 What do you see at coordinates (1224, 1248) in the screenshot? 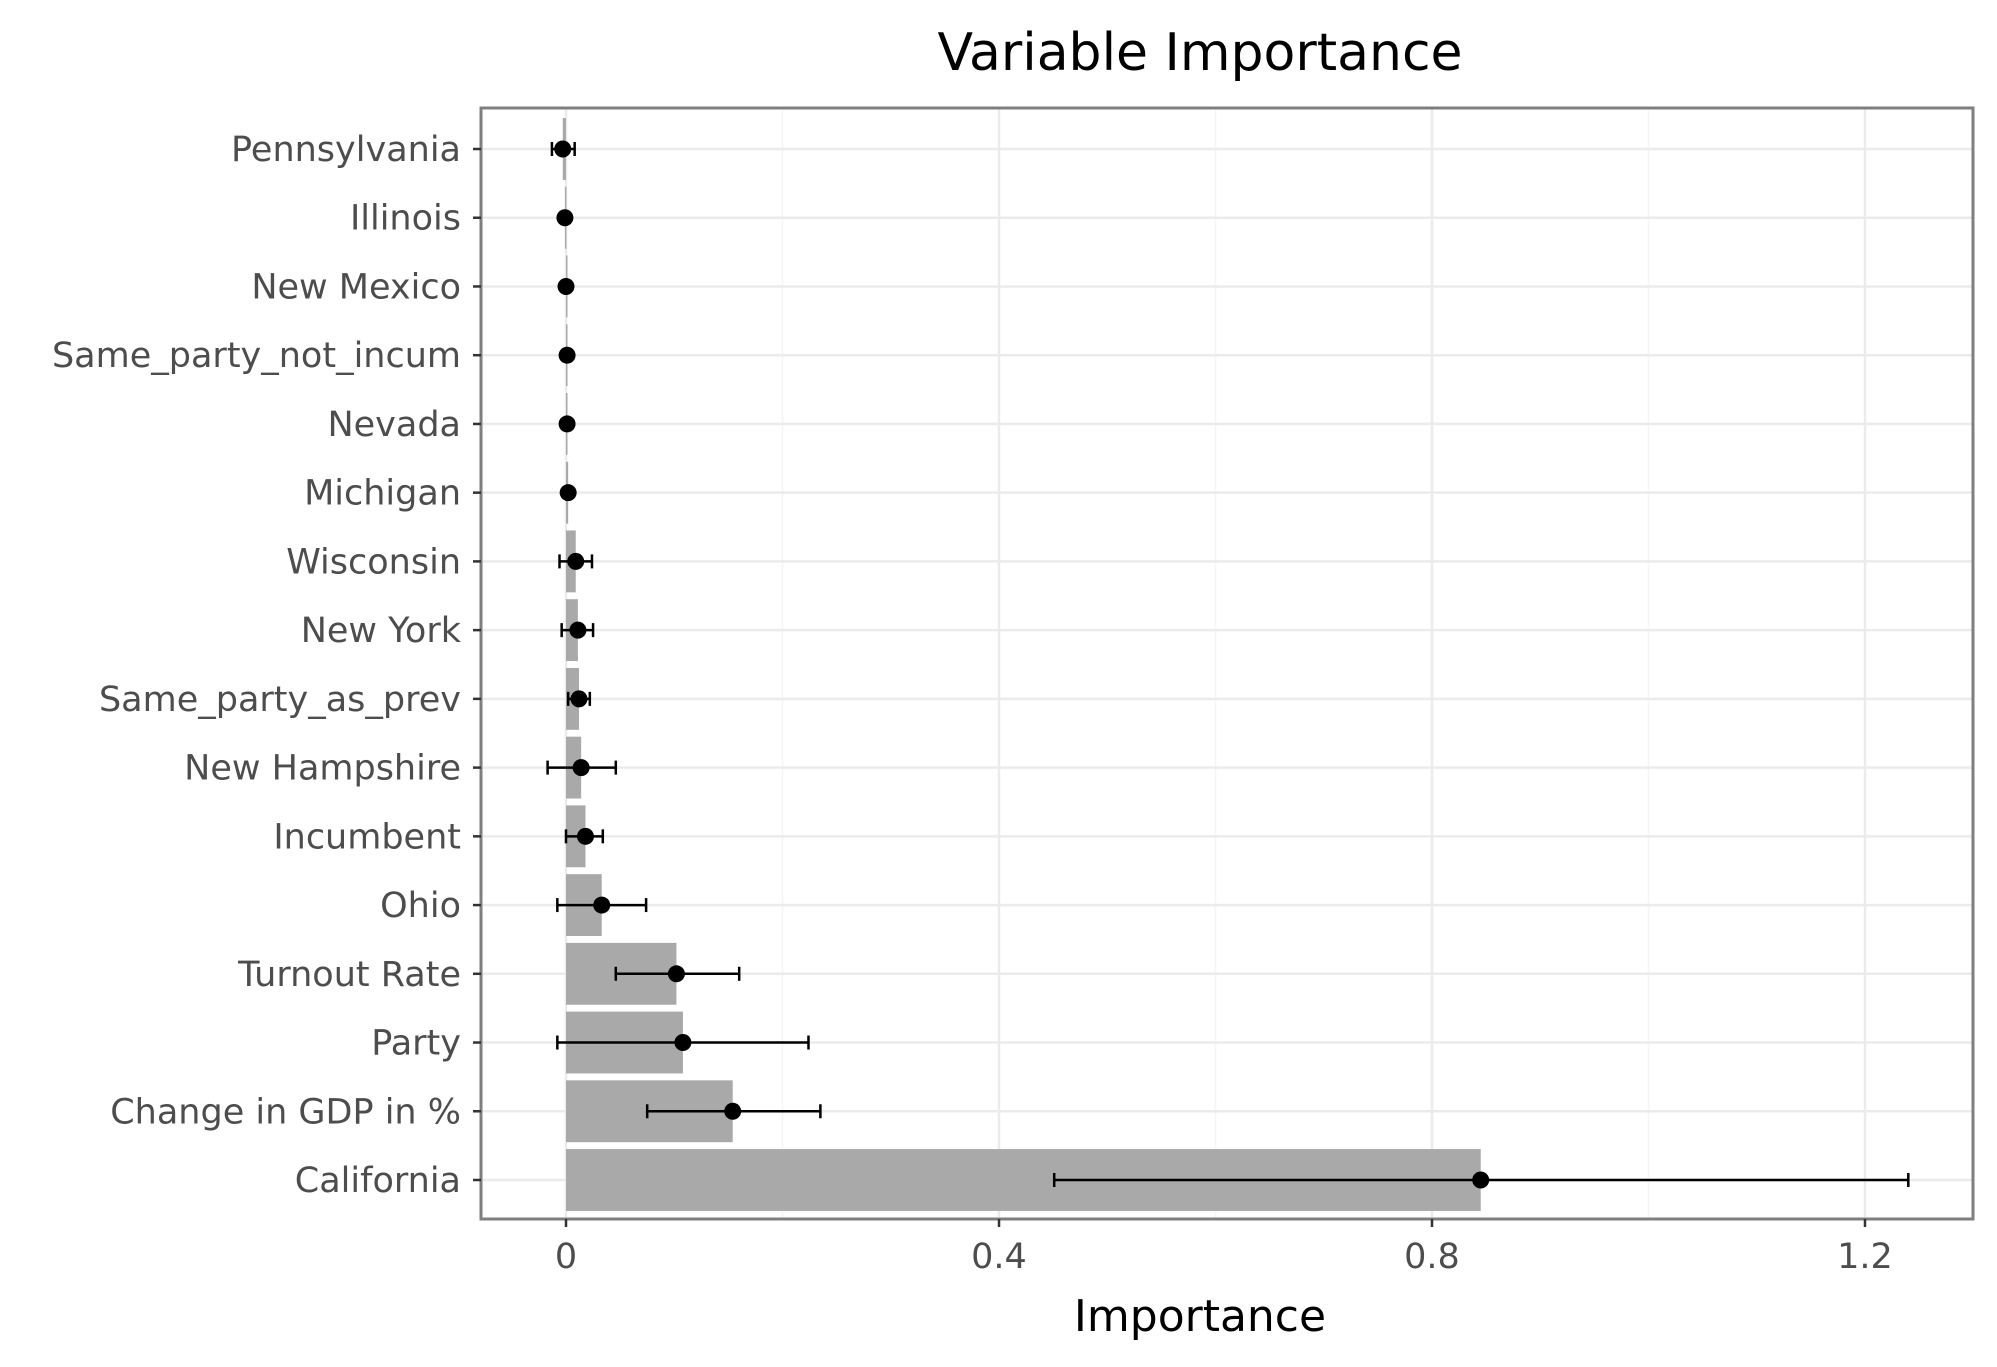
I see `x-axis: 0 0.4 0.8 1.2` at bounding box center [1224, 1248].